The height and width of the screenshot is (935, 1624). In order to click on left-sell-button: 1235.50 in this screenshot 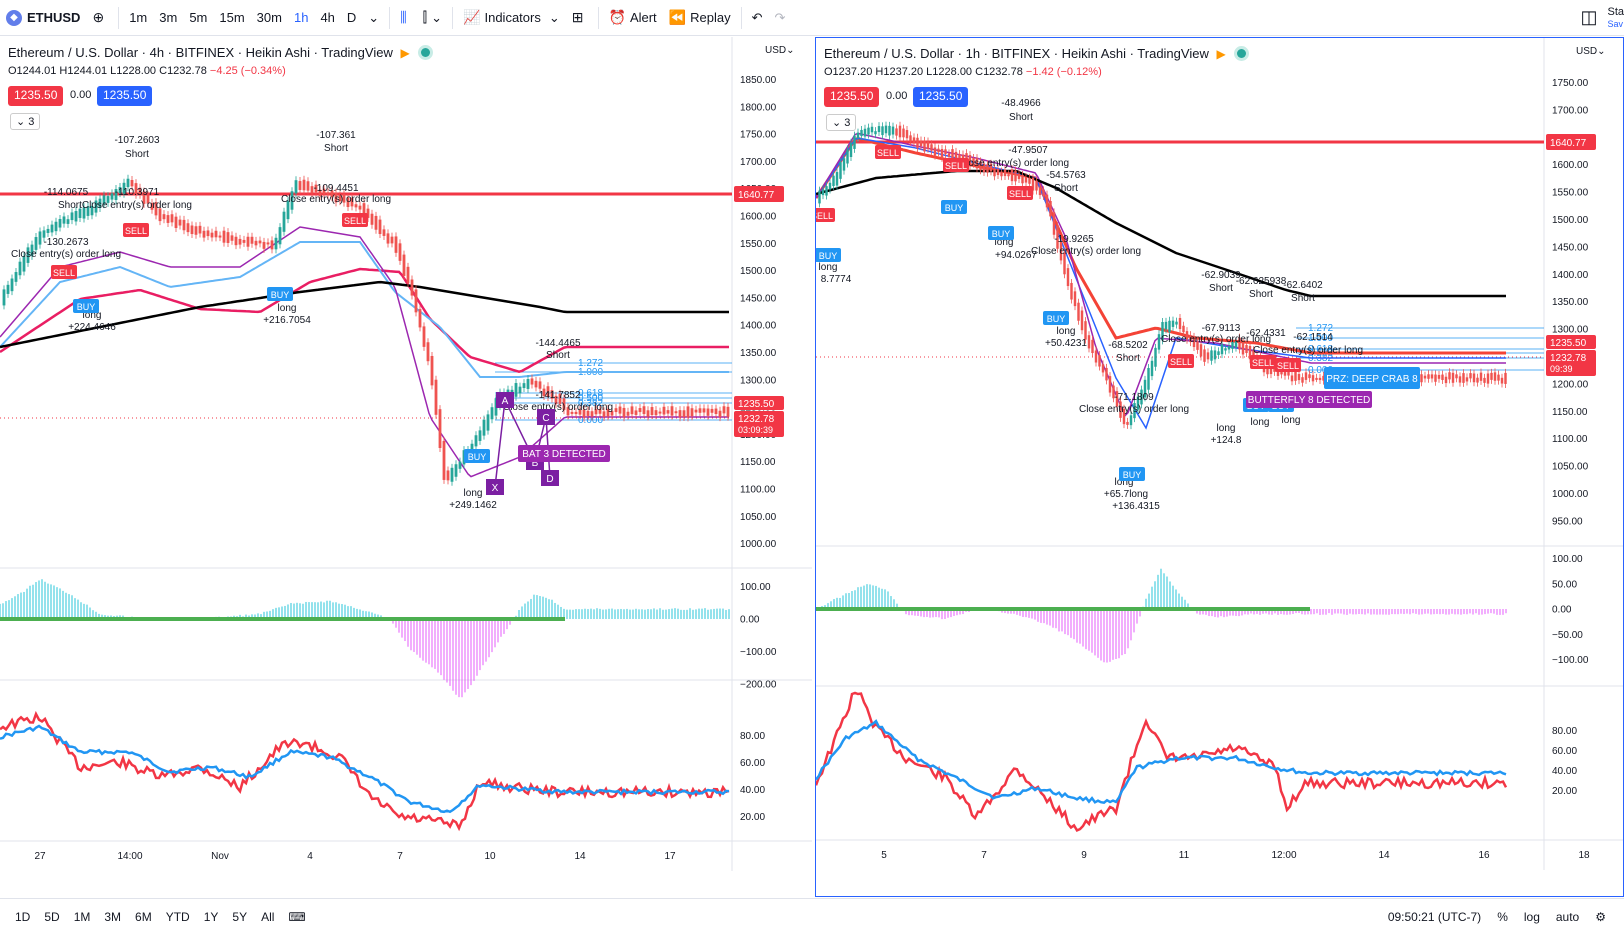, I will do `click(36, 96)`.